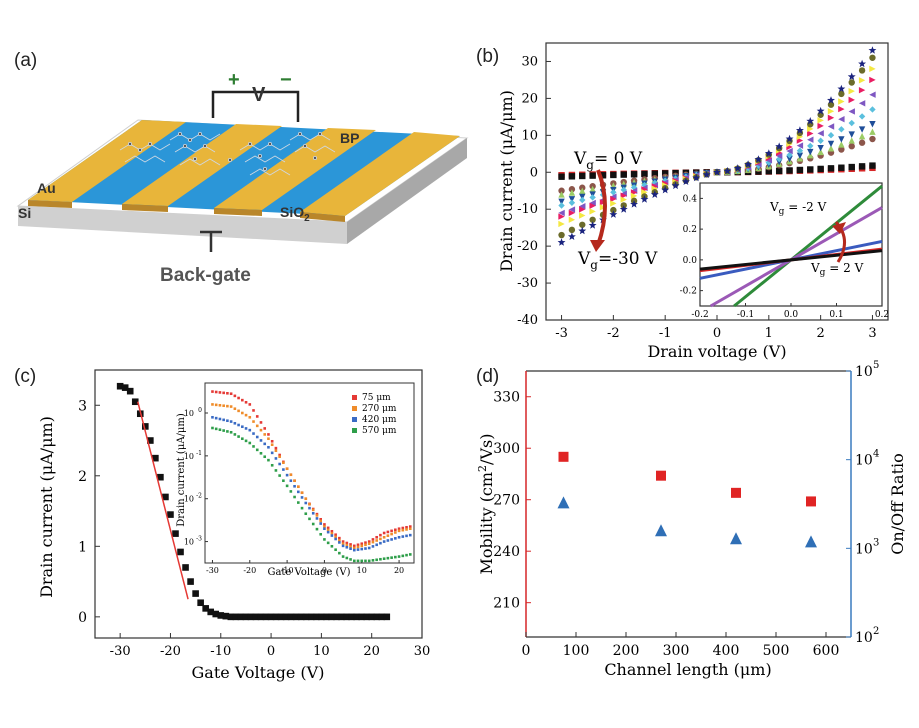 The height and width of the screenshot is (728, 919). Describe the element at coordinates (690, 230) in the screenshot. I see `inset-y-tick-label: 0.2` at that location.